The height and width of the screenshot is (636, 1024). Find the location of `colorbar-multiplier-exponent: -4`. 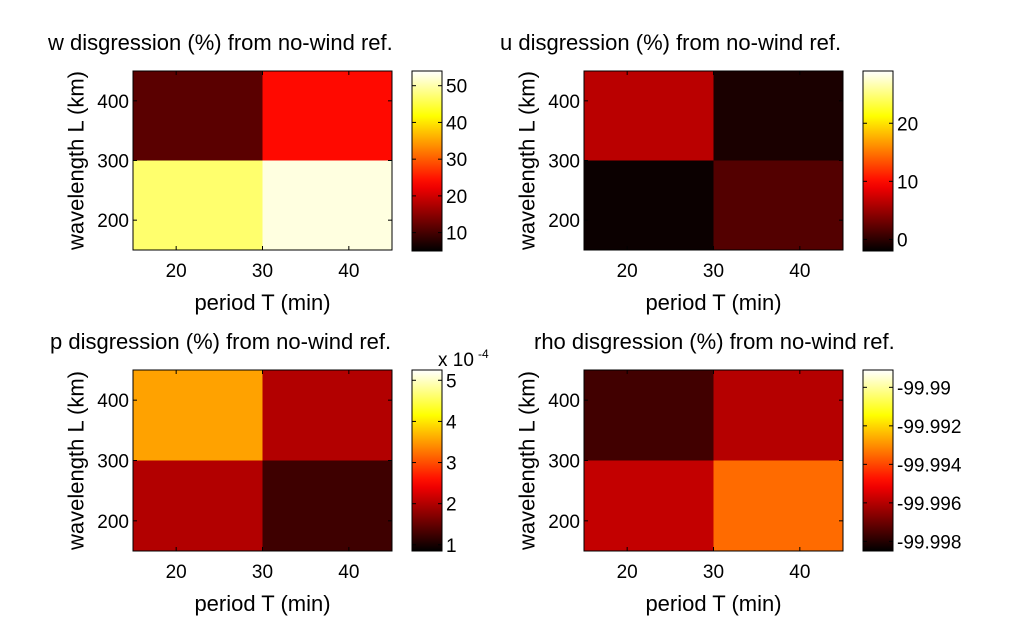

colorbar-multiplier-exponent: -4 is located at coordinates (483, 354).